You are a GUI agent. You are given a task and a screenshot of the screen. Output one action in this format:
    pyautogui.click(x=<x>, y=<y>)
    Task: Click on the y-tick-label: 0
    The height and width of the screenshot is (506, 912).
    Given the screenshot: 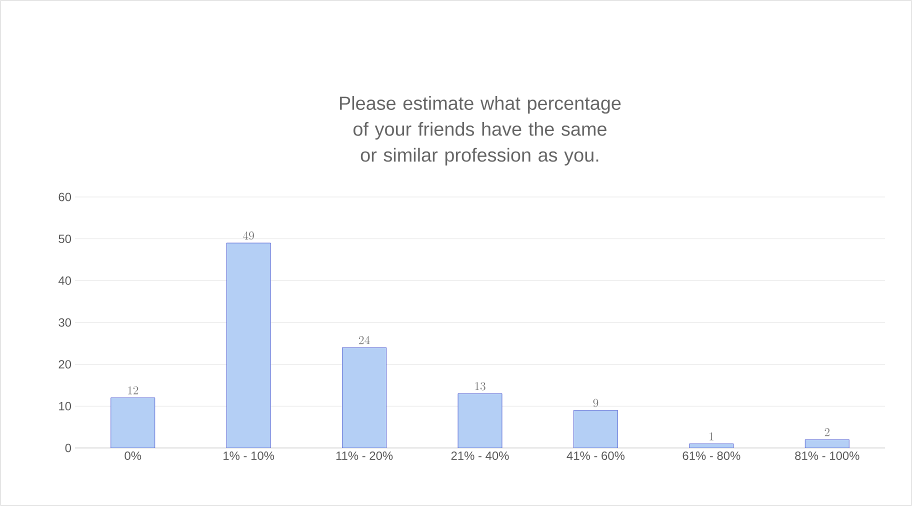 What is the action you would take?
    pyautogui.click(x=68, y=448)
    